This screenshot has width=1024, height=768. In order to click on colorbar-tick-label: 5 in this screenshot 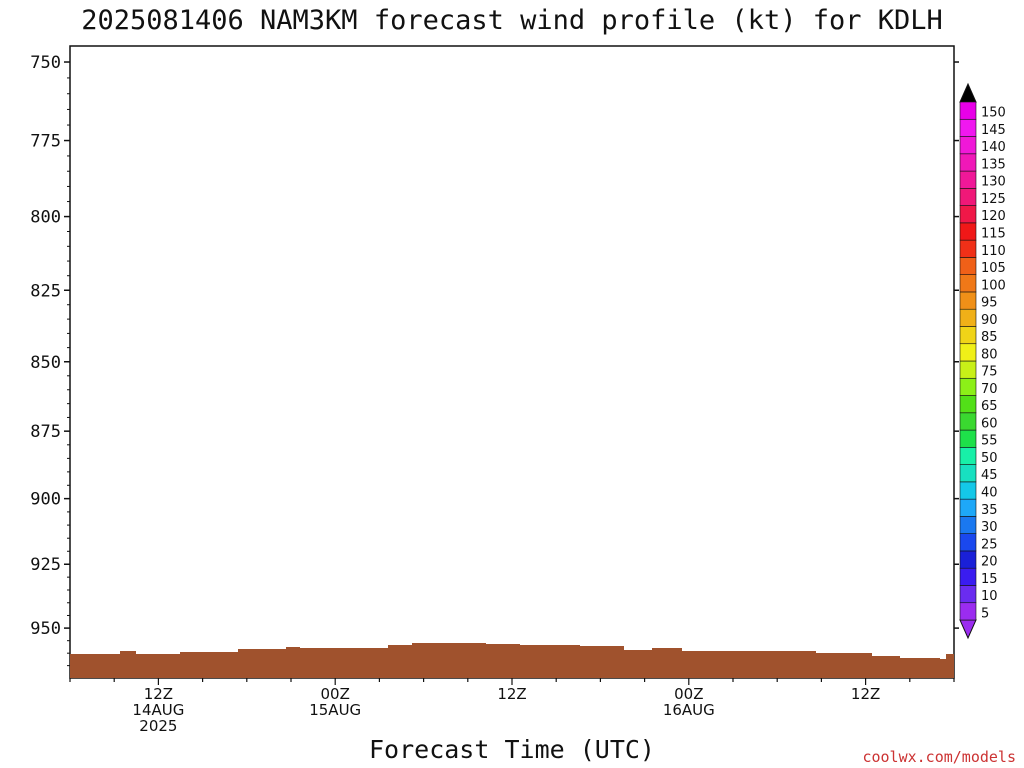, I will do `click(985, 613)`.